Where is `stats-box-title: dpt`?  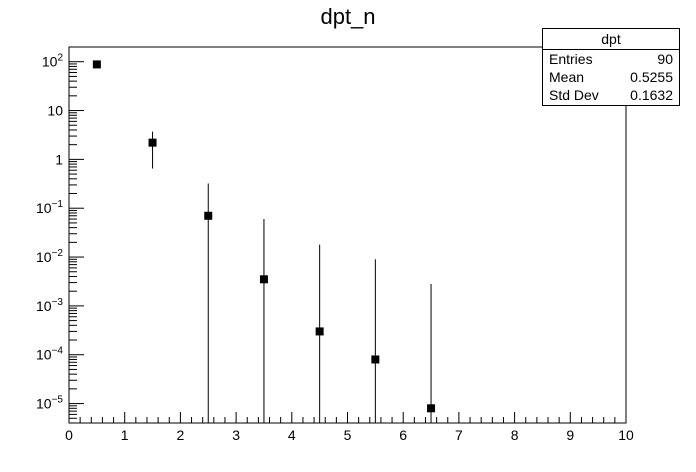 stats-box-title: dpt is located at coordinates (611, 39).